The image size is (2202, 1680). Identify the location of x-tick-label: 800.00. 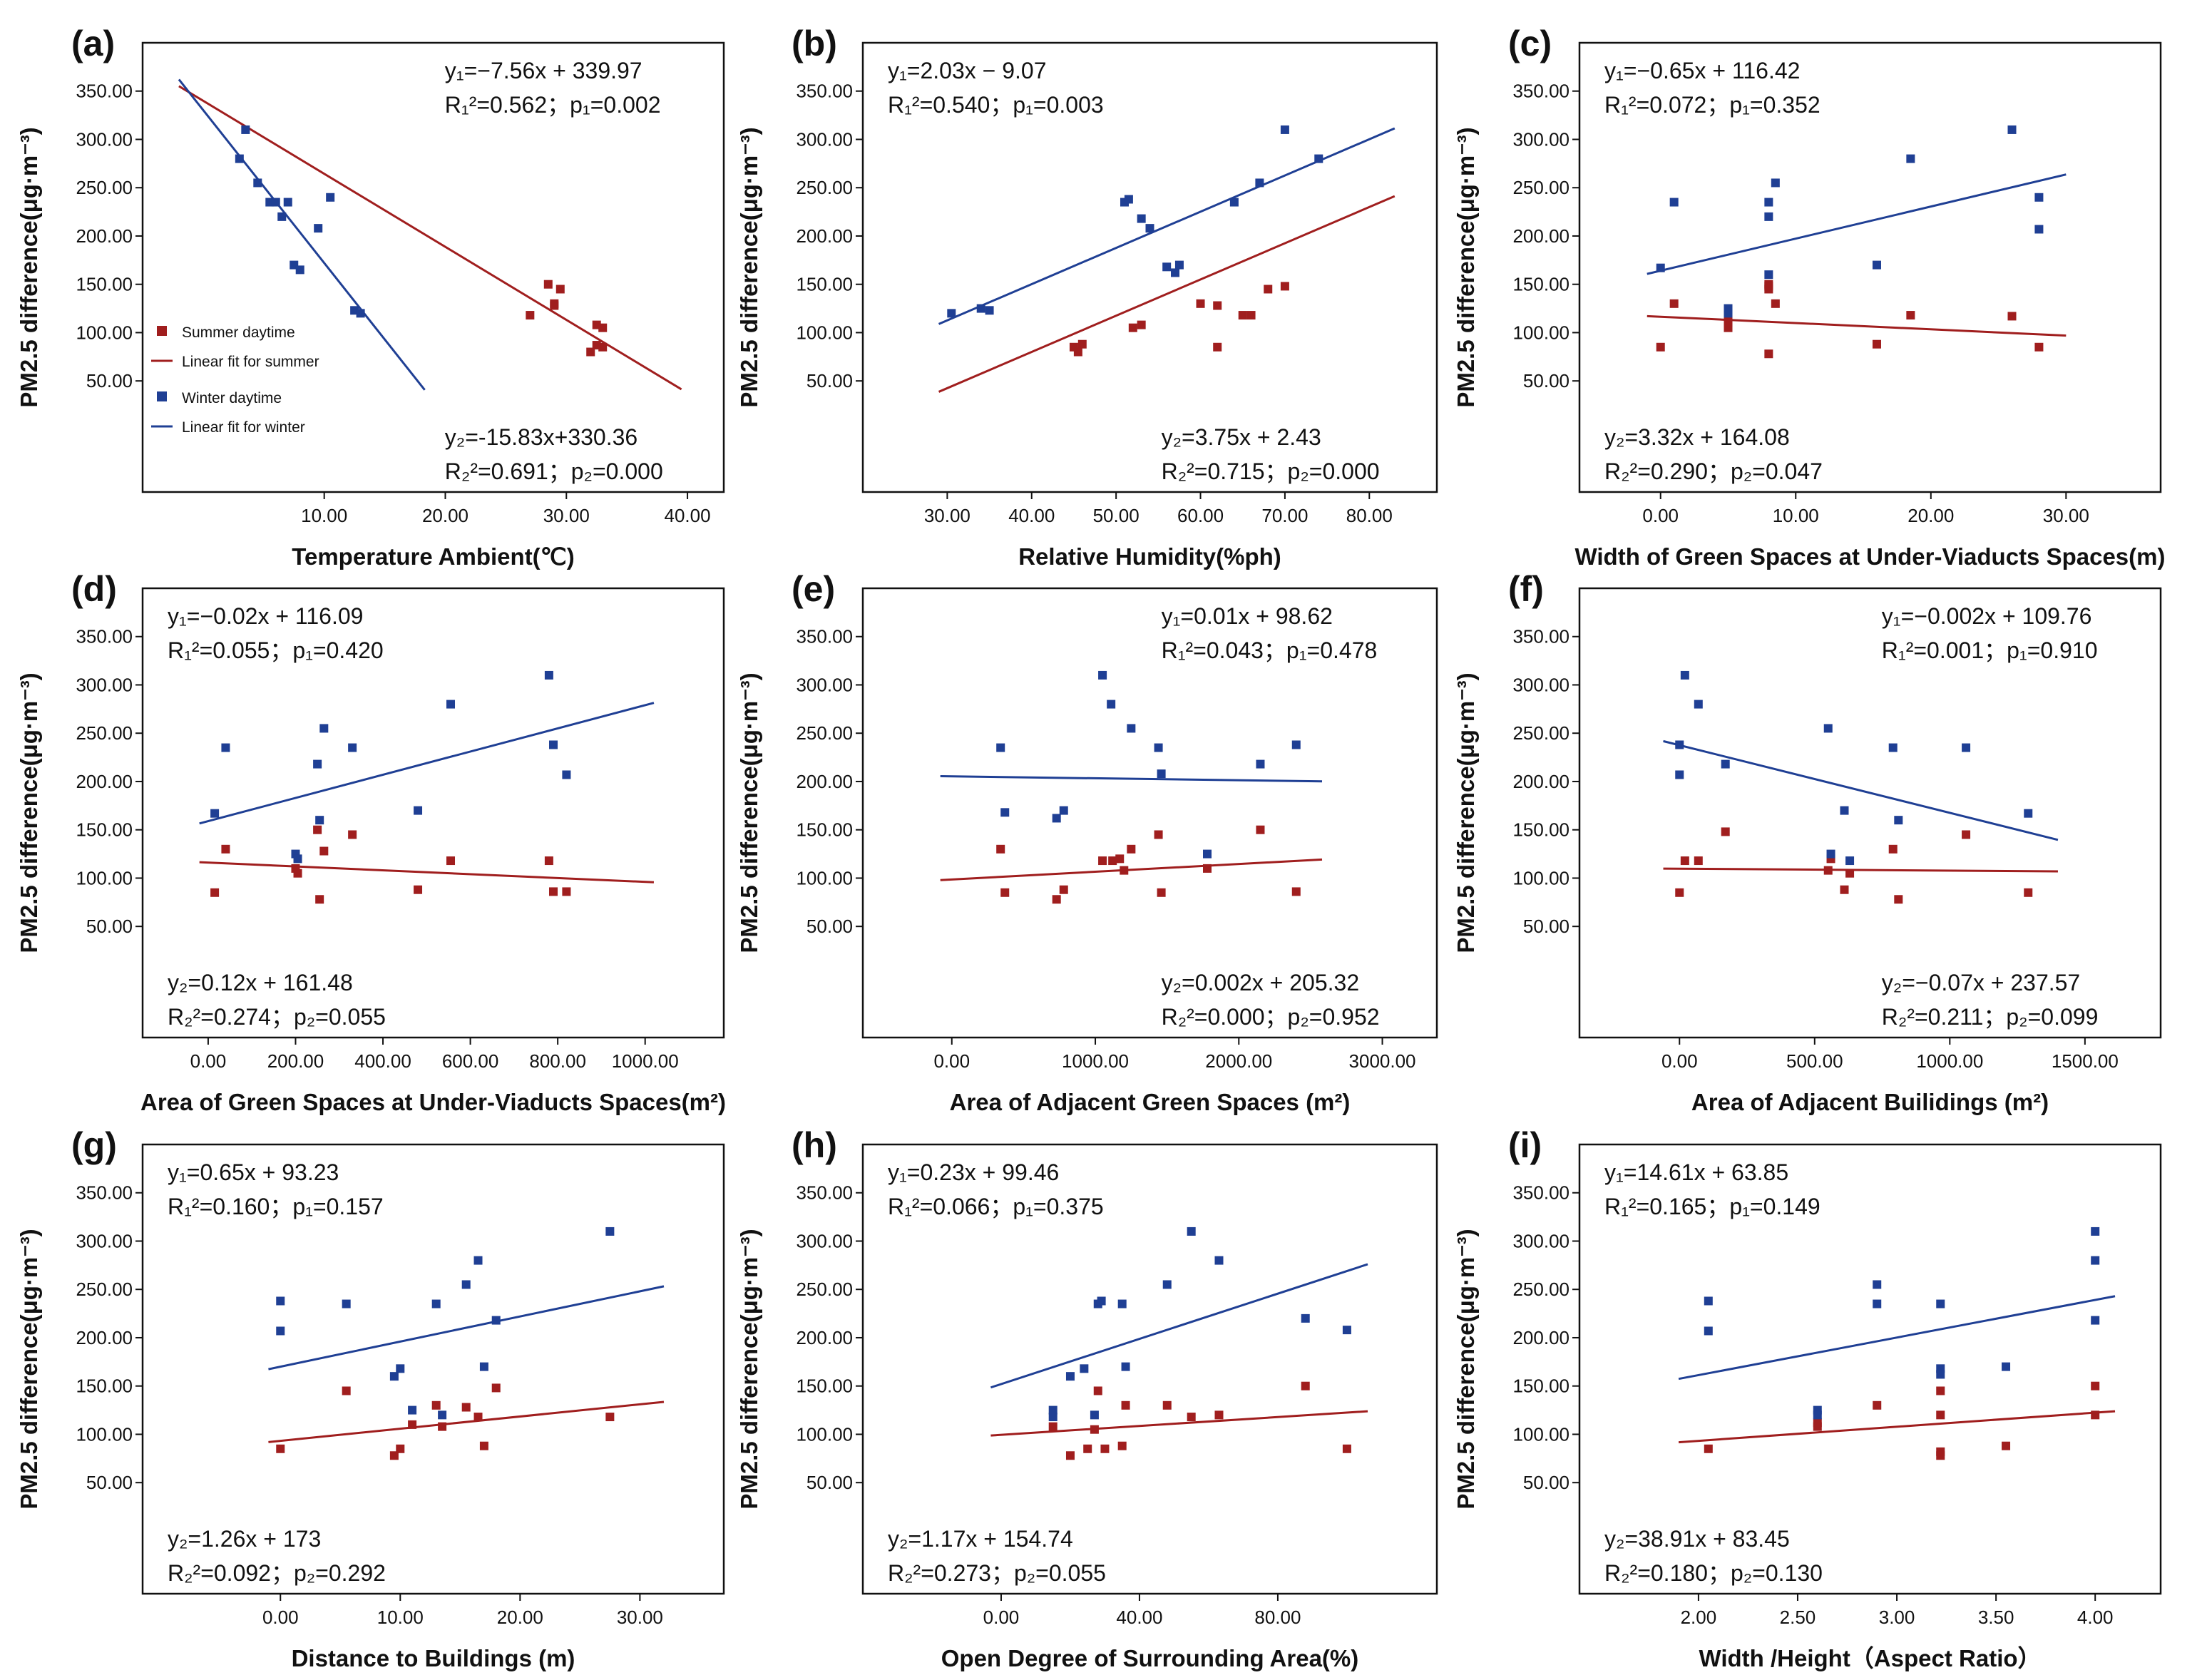
(557, 1061).